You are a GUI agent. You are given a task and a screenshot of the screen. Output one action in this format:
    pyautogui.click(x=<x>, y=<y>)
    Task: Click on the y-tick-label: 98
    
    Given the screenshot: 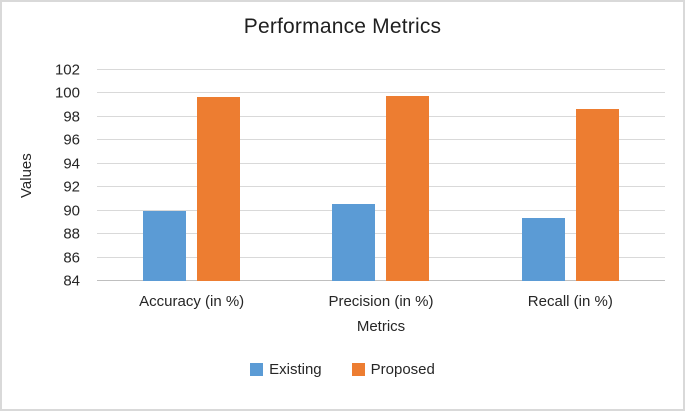 What is the action you would take?
    pyautogui.click(x=71, y=117)
    